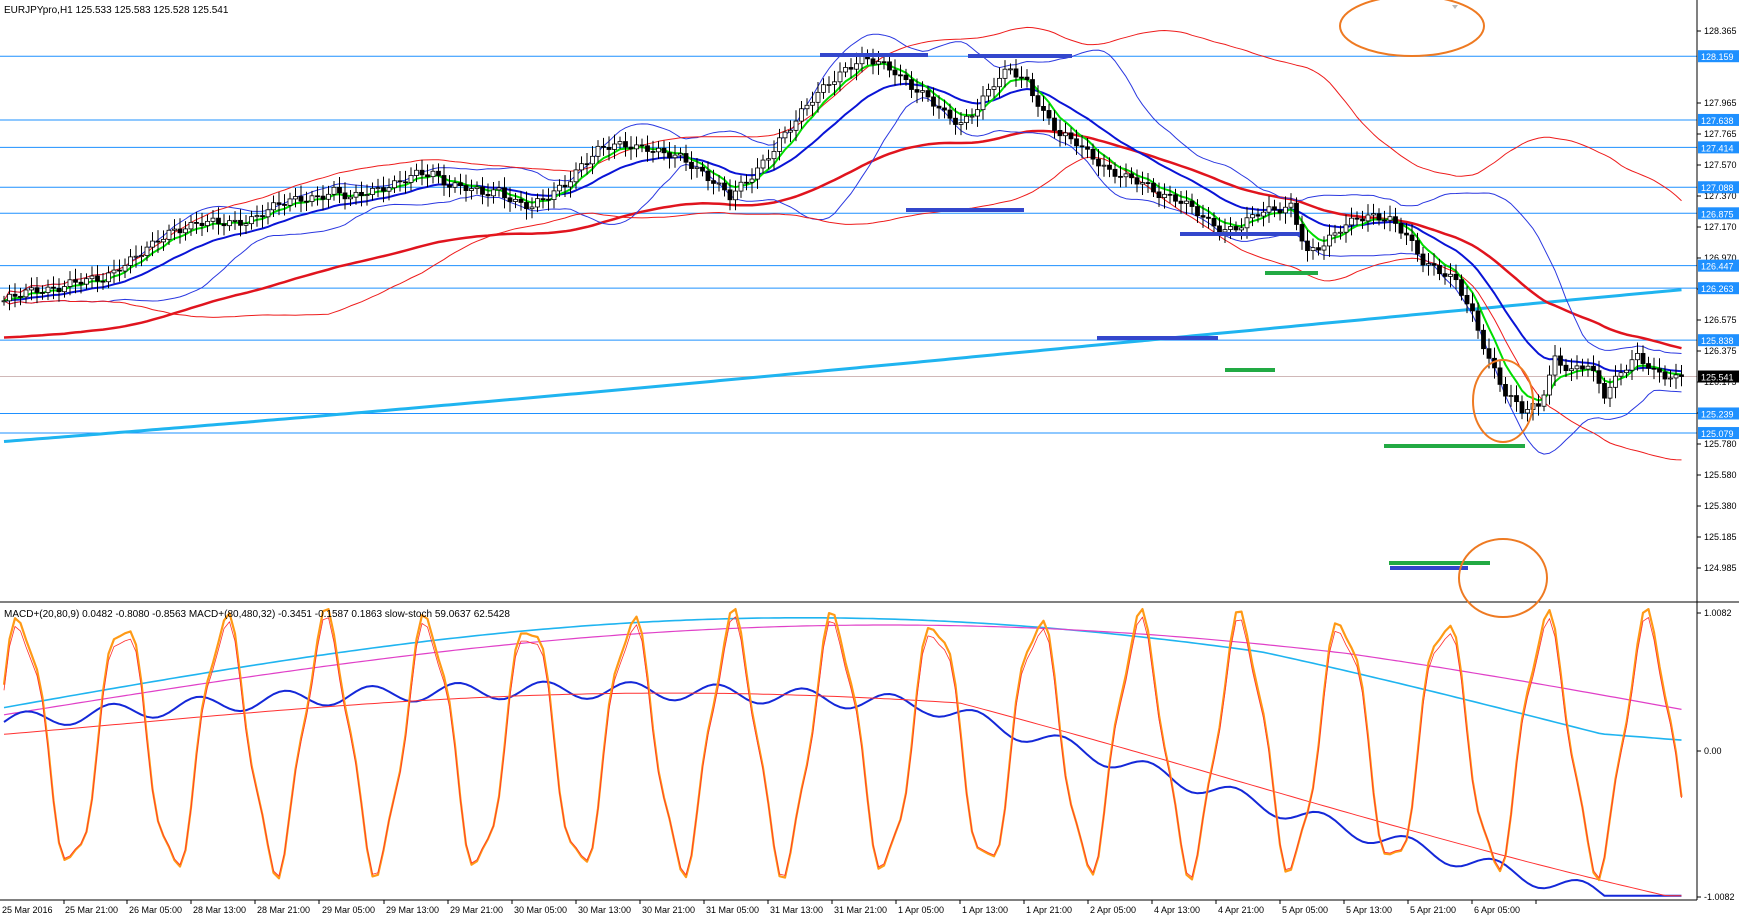  What do you see at coordinates (91, 910) in the screenshot?
I see `time-label: 25 Mar 21:00` at bounding box center [91, 910].